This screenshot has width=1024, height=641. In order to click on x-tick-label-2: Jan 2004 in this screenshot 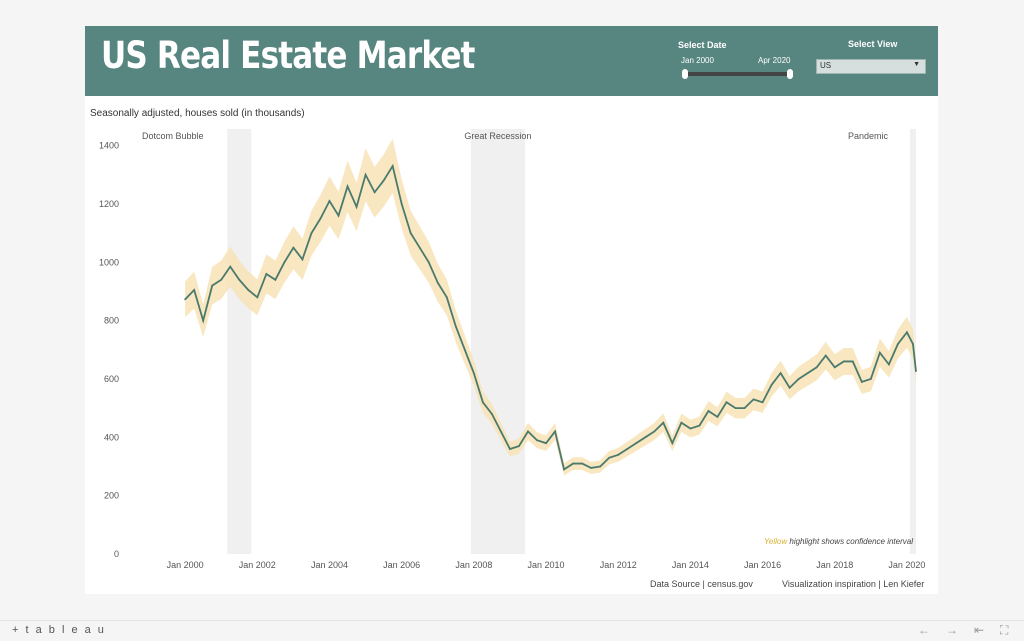, I will do `click(329, 565)`.